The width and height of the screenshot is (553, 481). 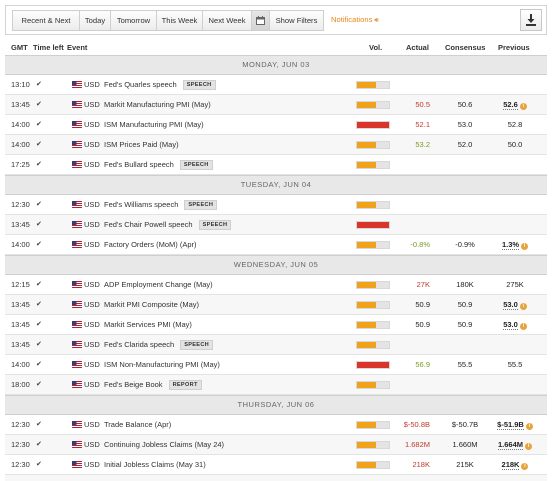 What do you see at coordinates (465, 47) in the screenshot?
I see `col-consensus: Consensus` at bounding box center [465, 47].